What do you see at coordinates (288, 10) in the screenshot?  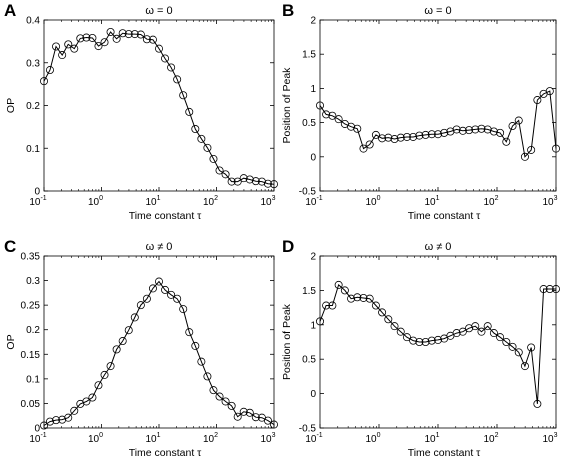 I see `panel-letter: B` at bounding box center [288, 10].